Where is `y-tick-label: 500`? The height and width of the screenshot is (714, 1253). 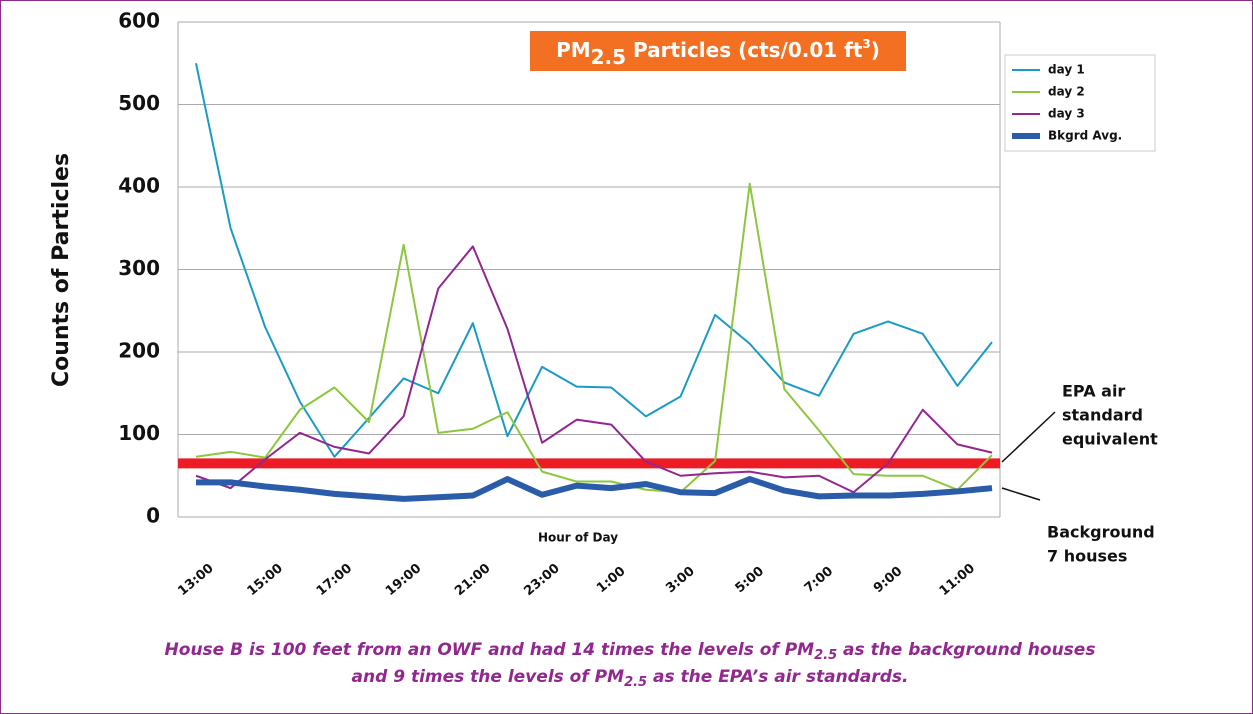
y-tick-label: 500 is located at coordinates (139, 103).